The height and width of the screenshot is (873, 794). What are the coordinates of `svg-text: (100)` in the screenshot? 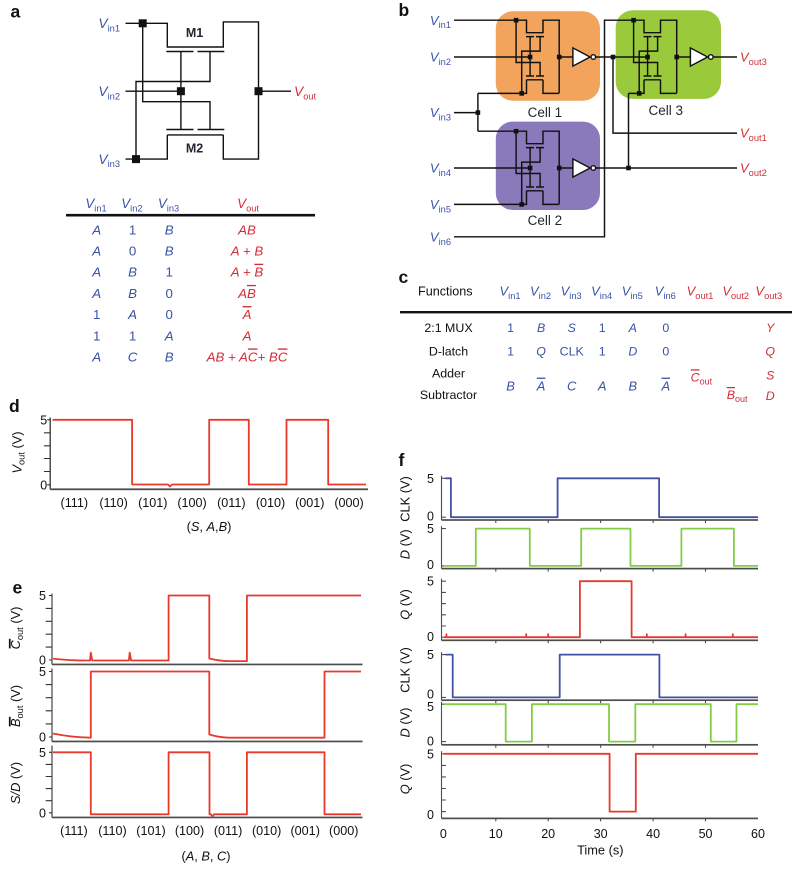 It's located at (189, 831).